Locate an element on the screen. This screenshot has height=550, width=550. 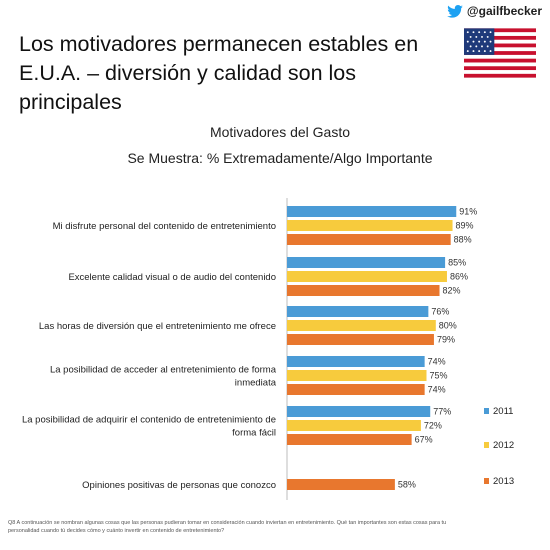
data-label: 91% is located at coordinates (468, 212).